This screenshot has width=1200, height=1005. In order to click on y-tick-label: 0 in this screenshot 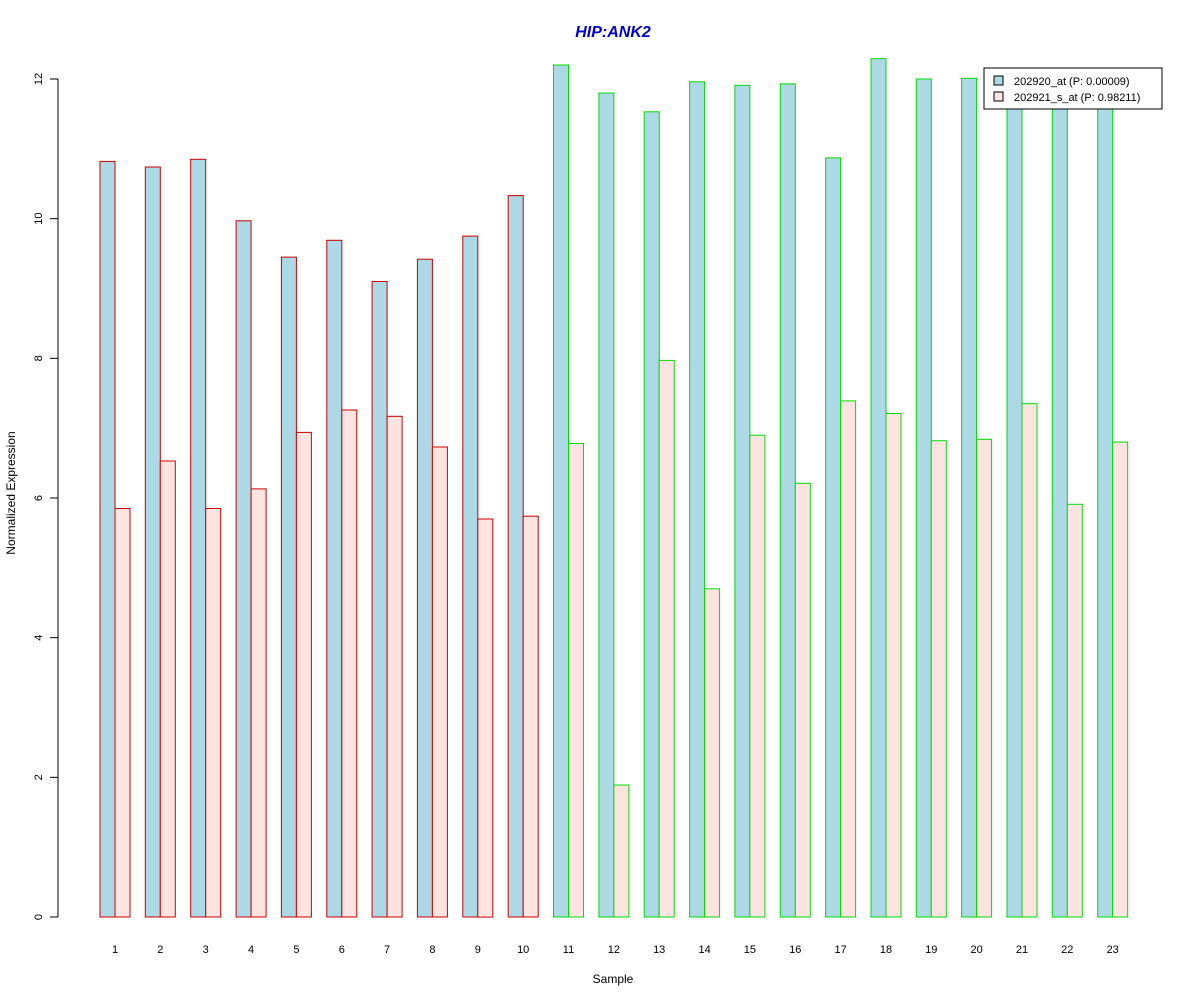, I will do `click(39, 917)`.